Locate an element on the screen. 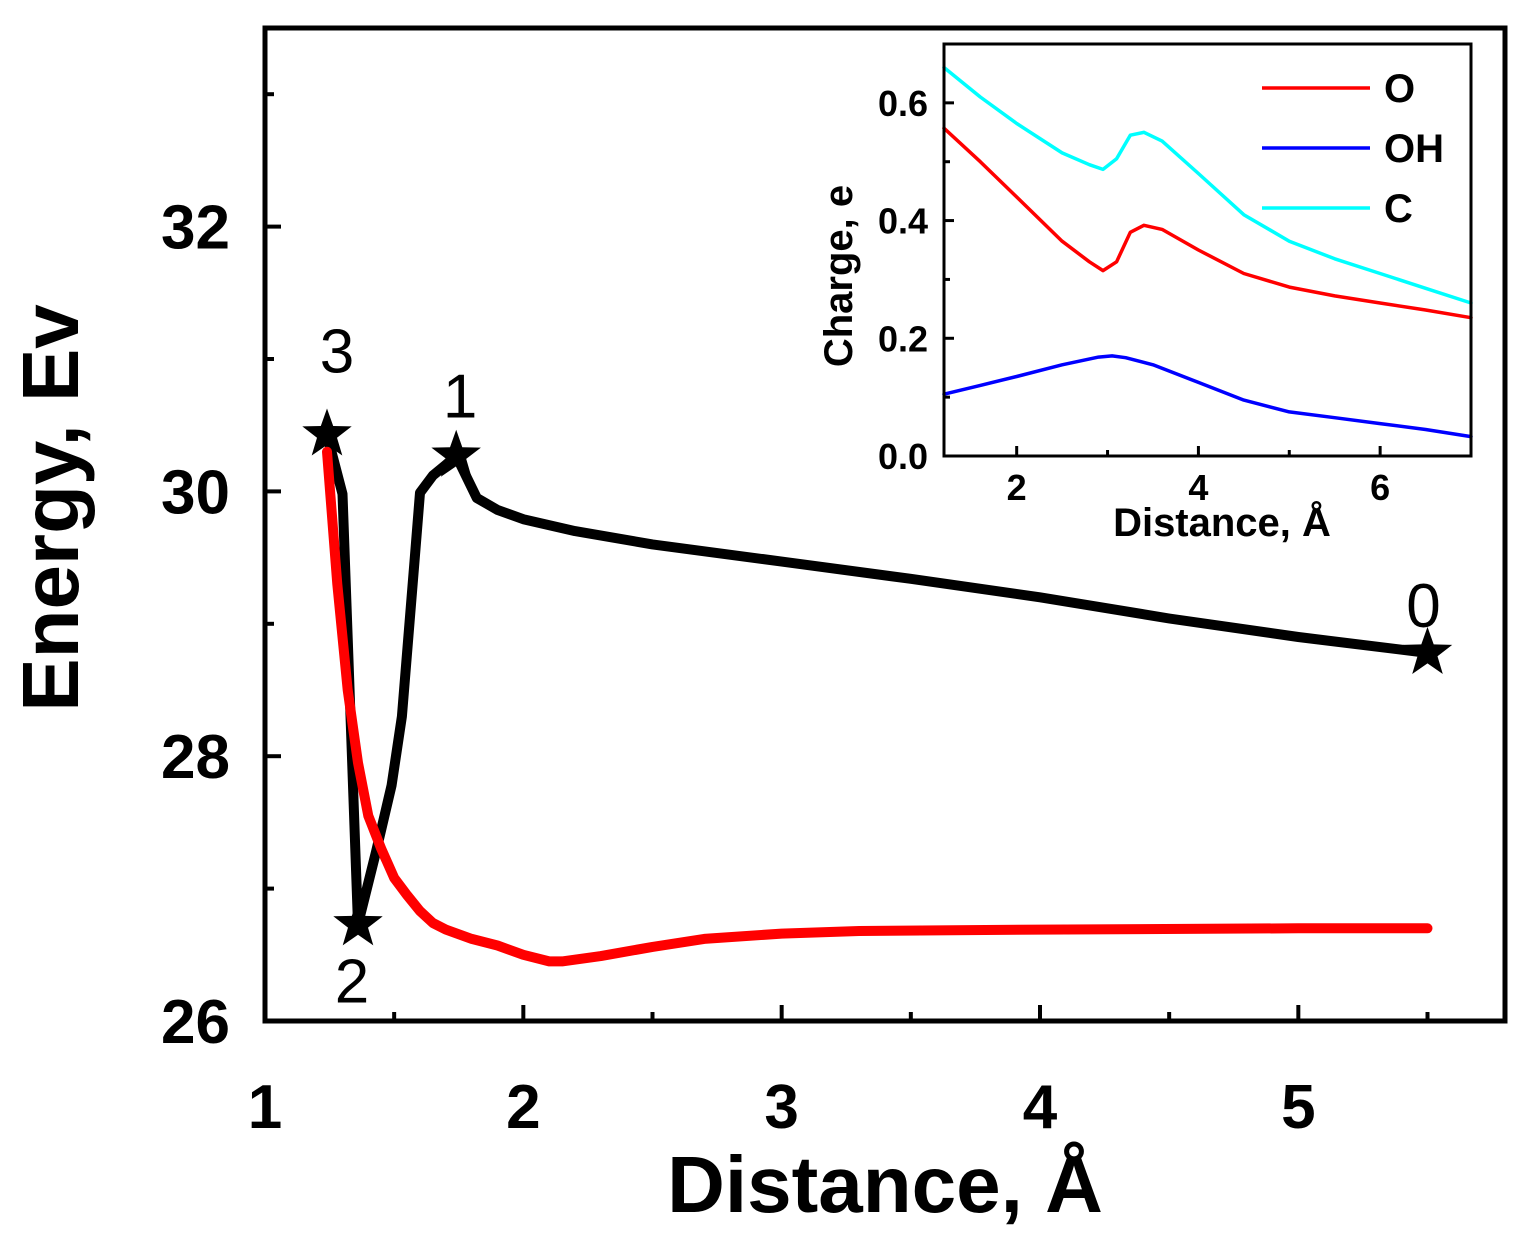 This screenshot has width=1525, height=1248. point-3-label: 3 is located at coordinates (337, 351).